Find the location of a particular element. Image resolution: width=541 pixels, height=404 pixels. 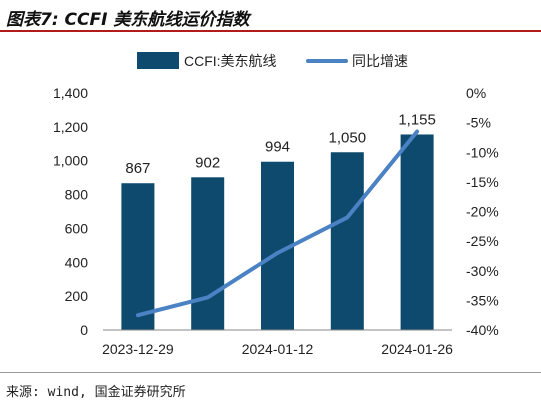

right-tick-label: 0% is located at coordinates (476, 93).